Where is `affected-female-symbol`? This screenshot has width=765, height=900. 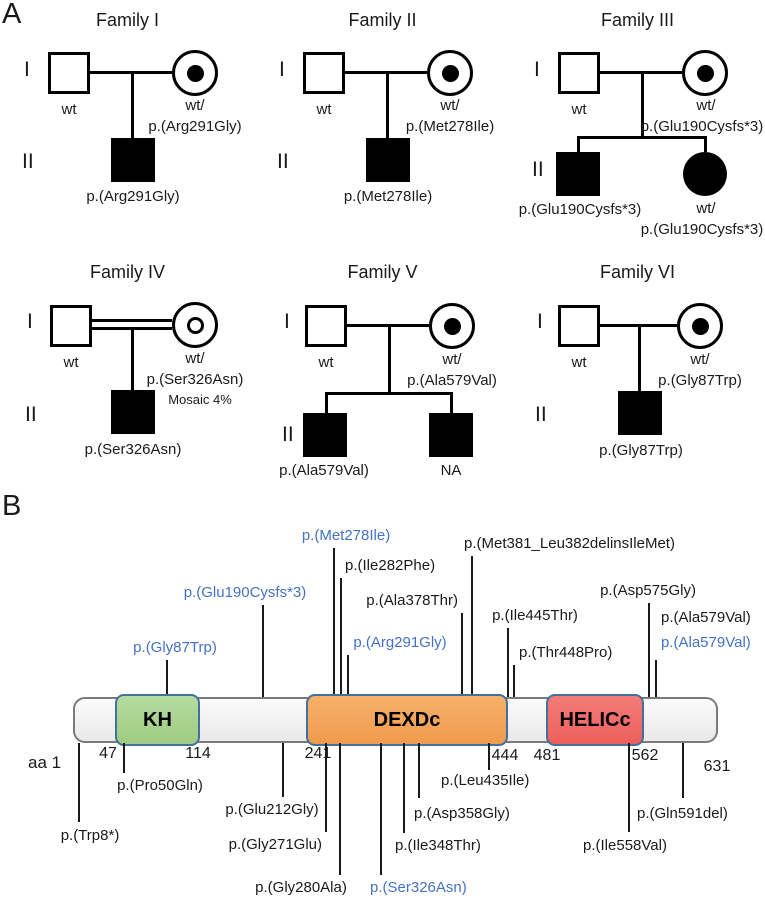
affected-female-symbol is located at coordinates (705, 174).